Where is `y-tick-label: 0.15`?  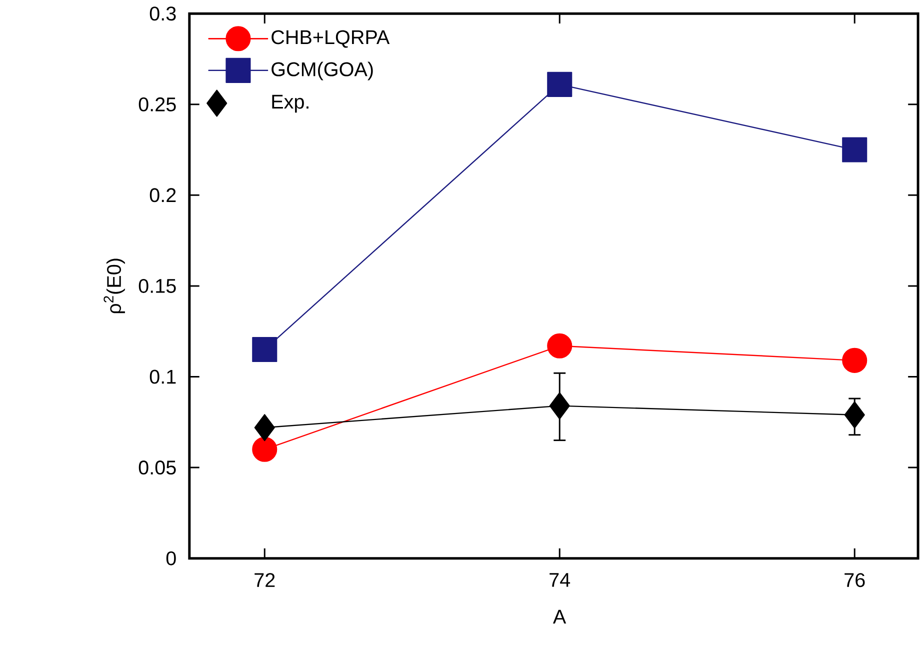
y-tick-label: 0.15 is located at coordinates (157, 286).